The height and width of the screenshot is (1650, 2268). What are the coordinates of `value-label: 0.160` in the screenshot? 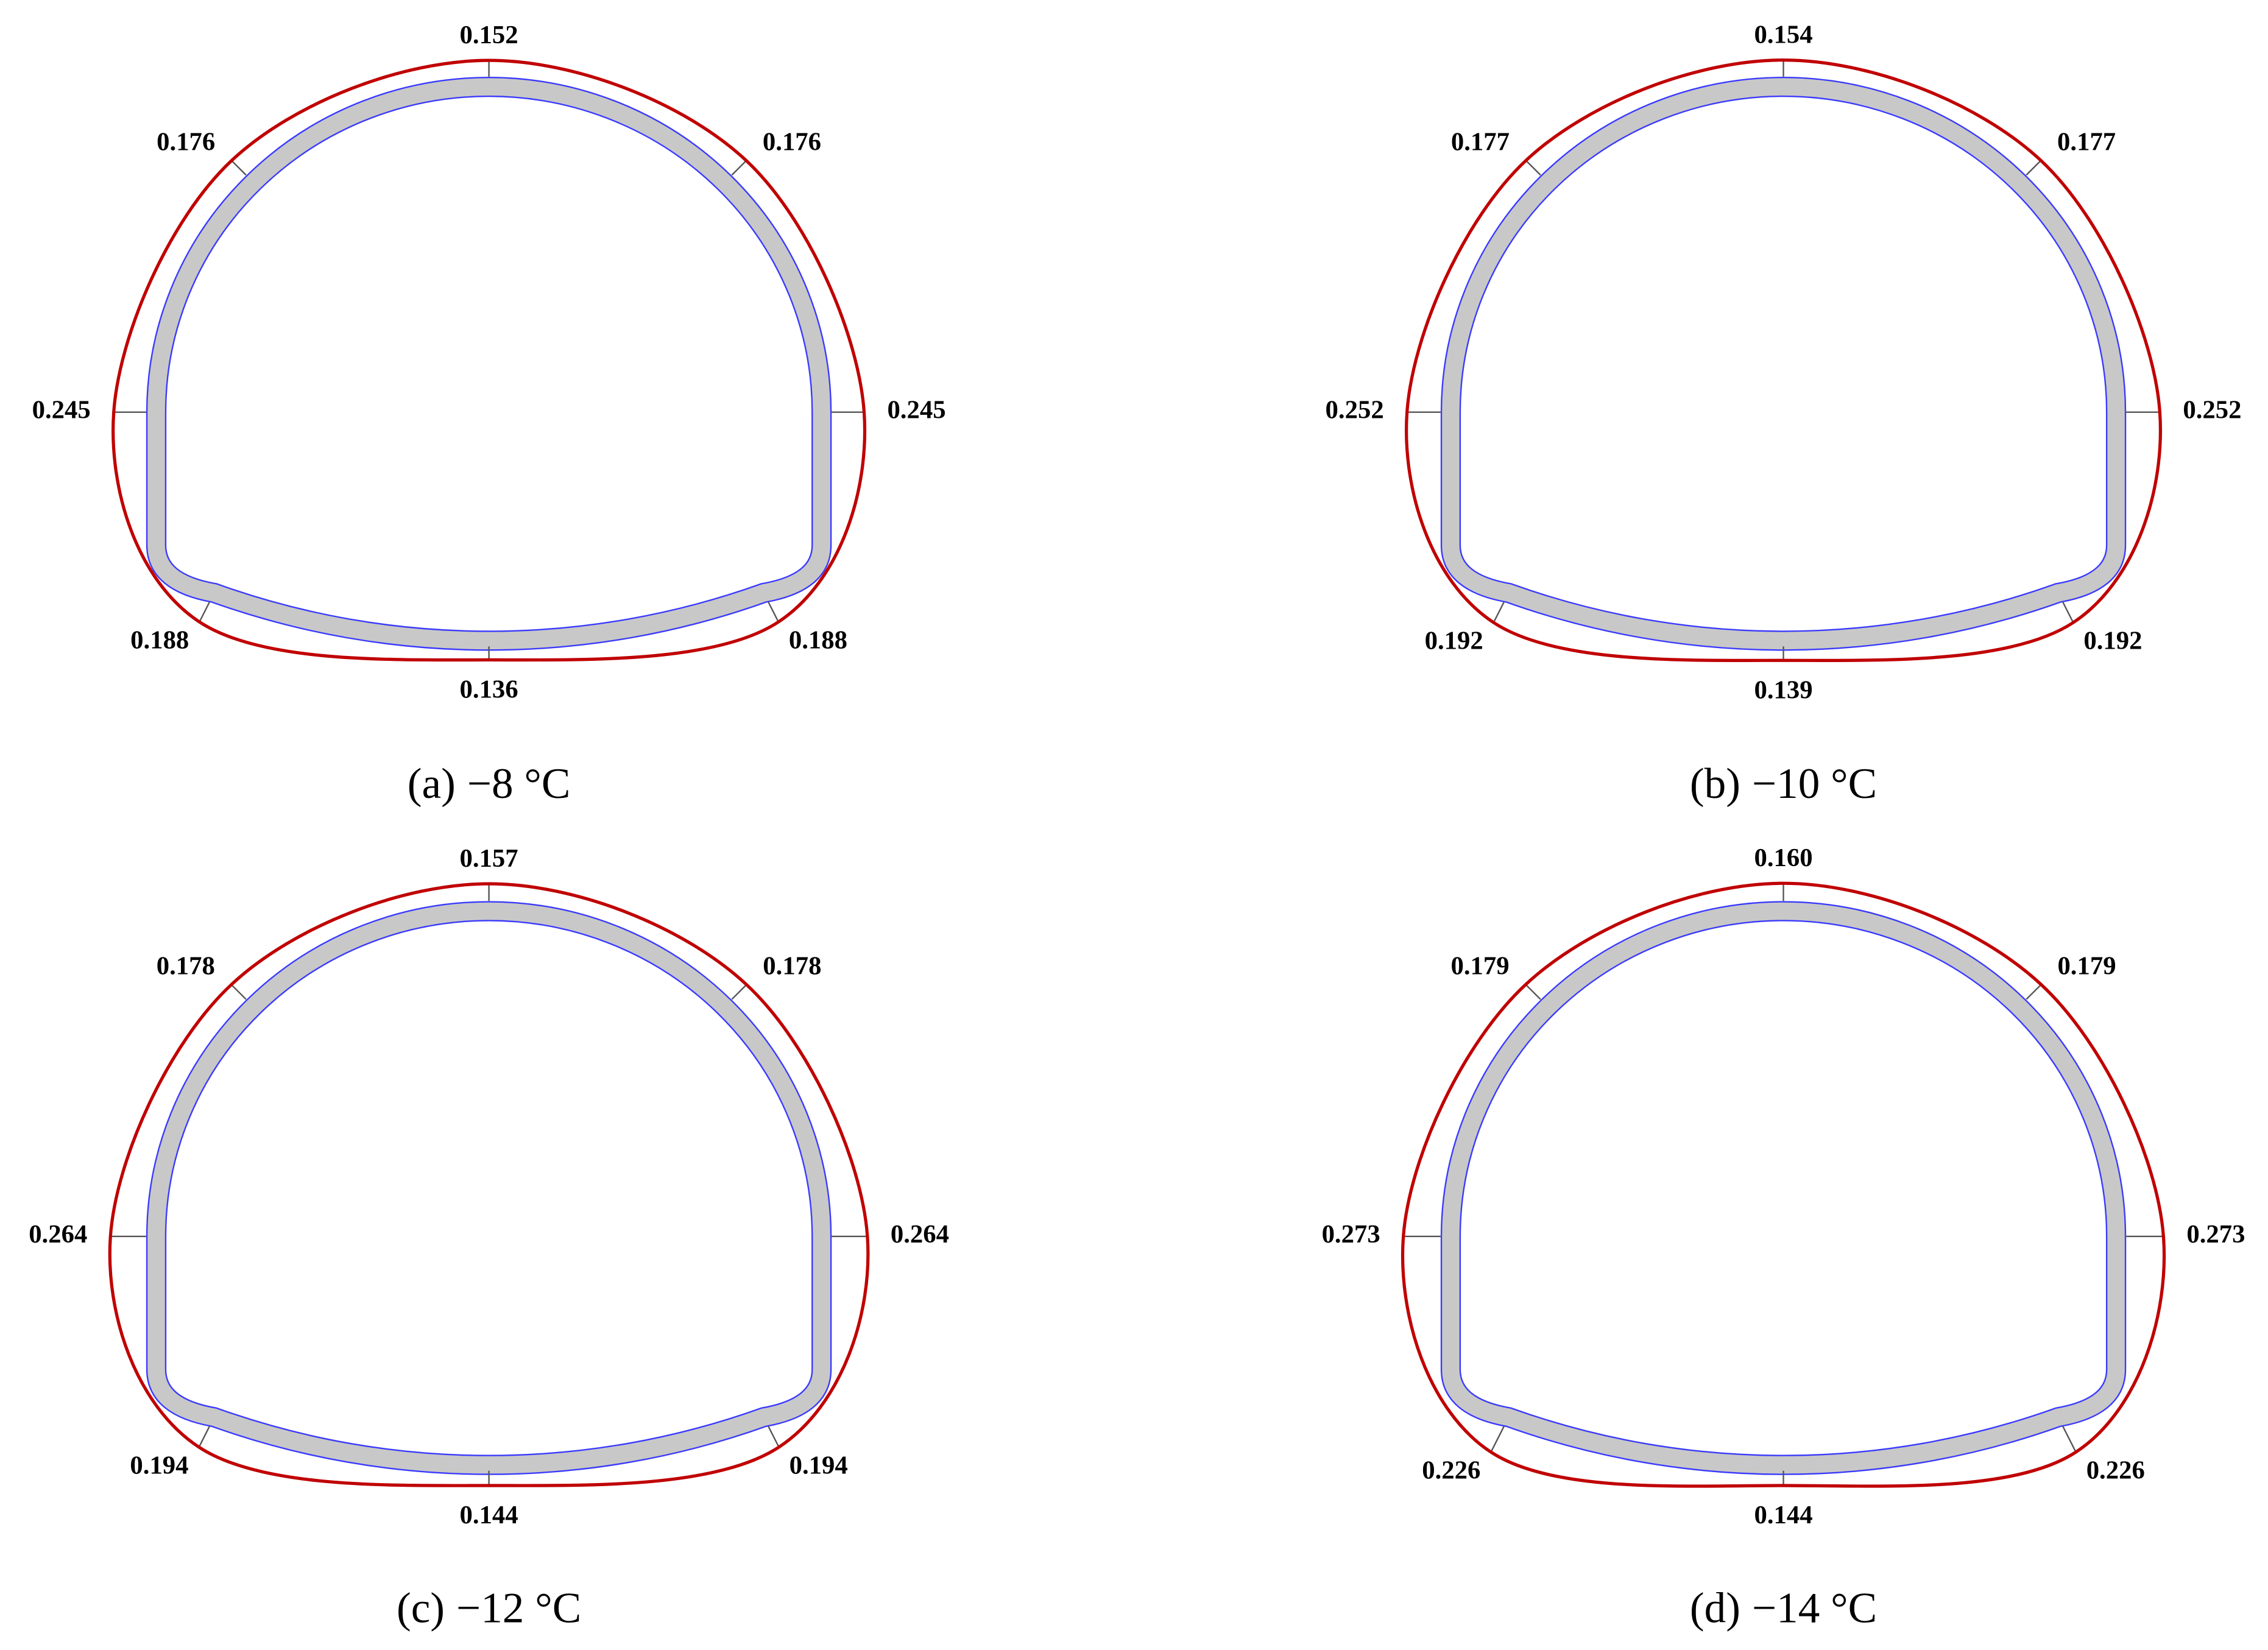 It's located at (1783, 858).